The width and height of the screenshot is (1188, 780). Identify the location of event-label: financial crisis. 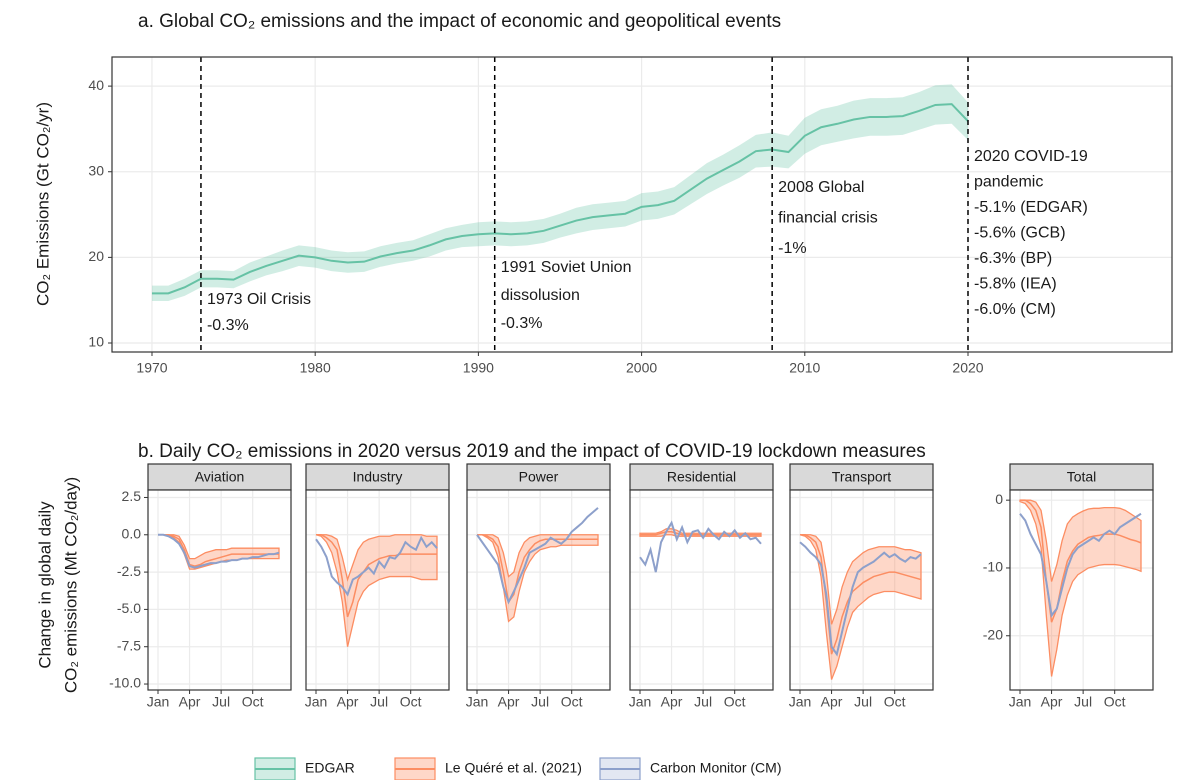
(828, 218).